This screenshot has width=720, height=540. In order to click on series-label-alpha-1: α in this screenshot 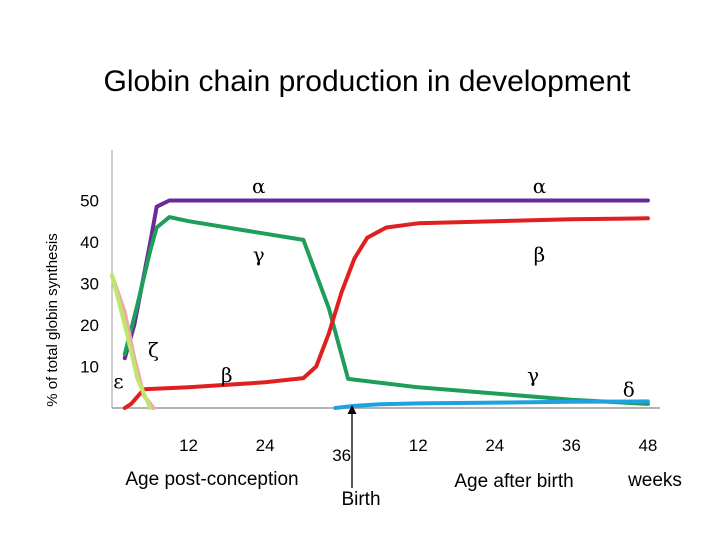, I will do `click(540, 186)`.